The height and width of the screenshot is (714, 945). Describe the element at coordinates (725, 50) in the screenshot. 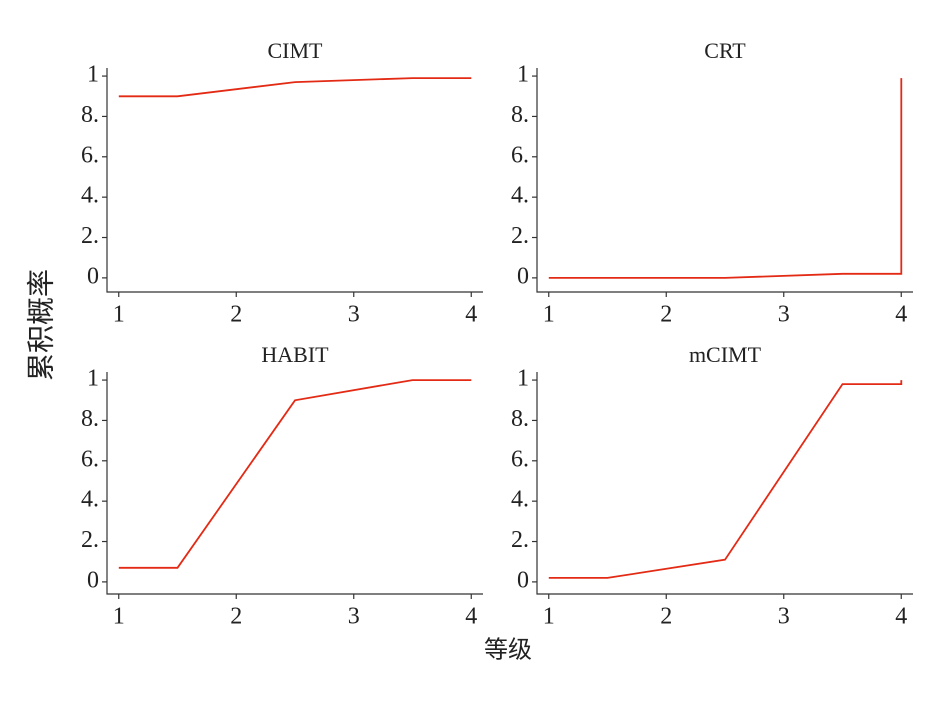

I see `chart-title: CRT` at that location.